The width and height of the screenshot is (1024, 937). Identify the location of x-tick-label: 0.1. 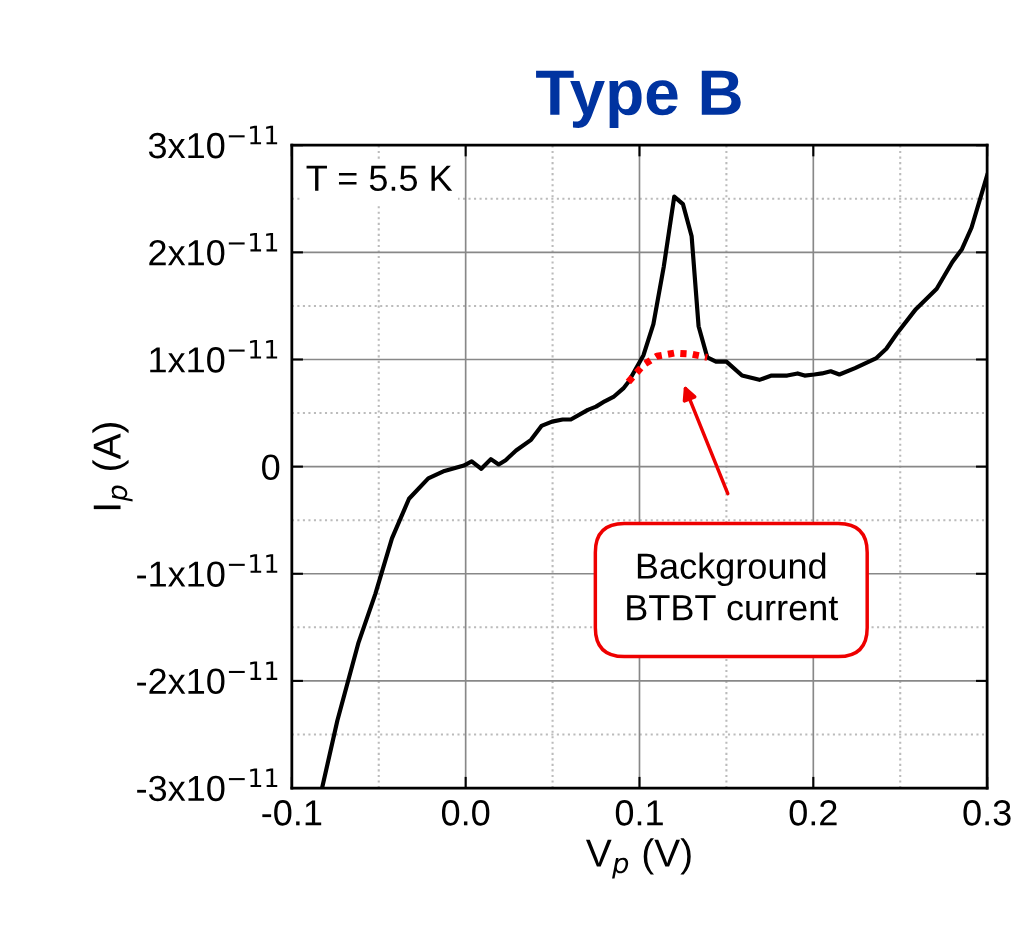
(639, 813).